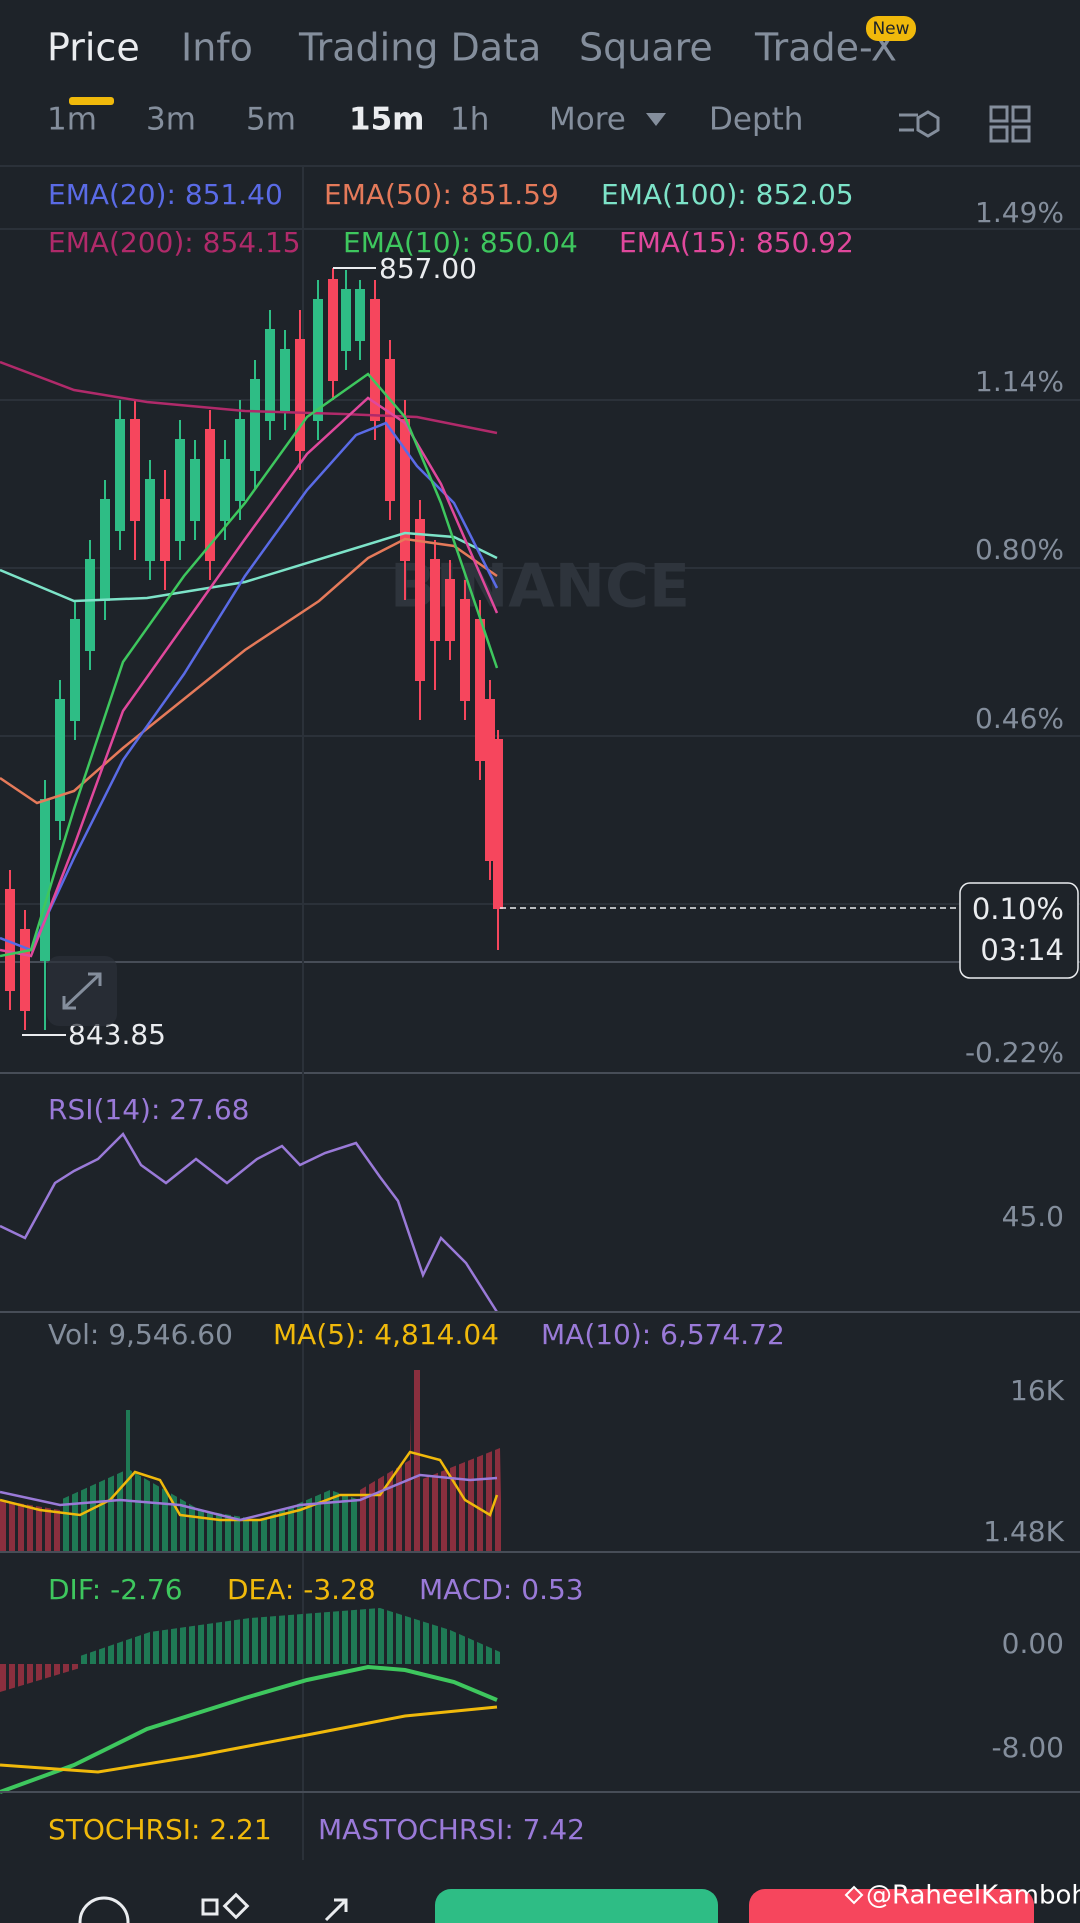 The height and width of the screenshot is (1923, 1080). What do you see at coordinates (104, 1909) in the screenshot?
I see `menu-icon` at bounding box center [104, 1909].